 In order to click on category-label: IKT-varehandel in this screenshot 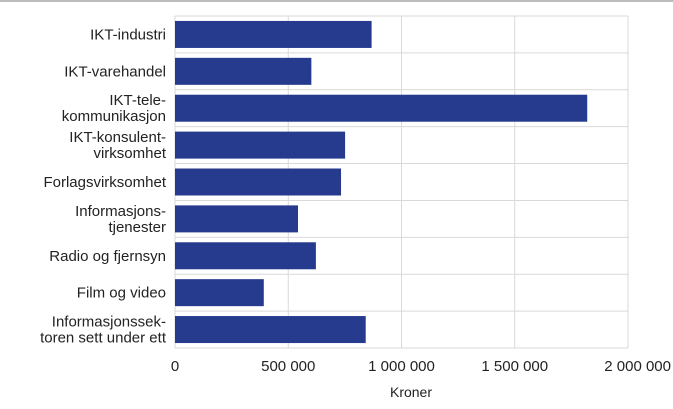, I will do `click(115, 71)`.